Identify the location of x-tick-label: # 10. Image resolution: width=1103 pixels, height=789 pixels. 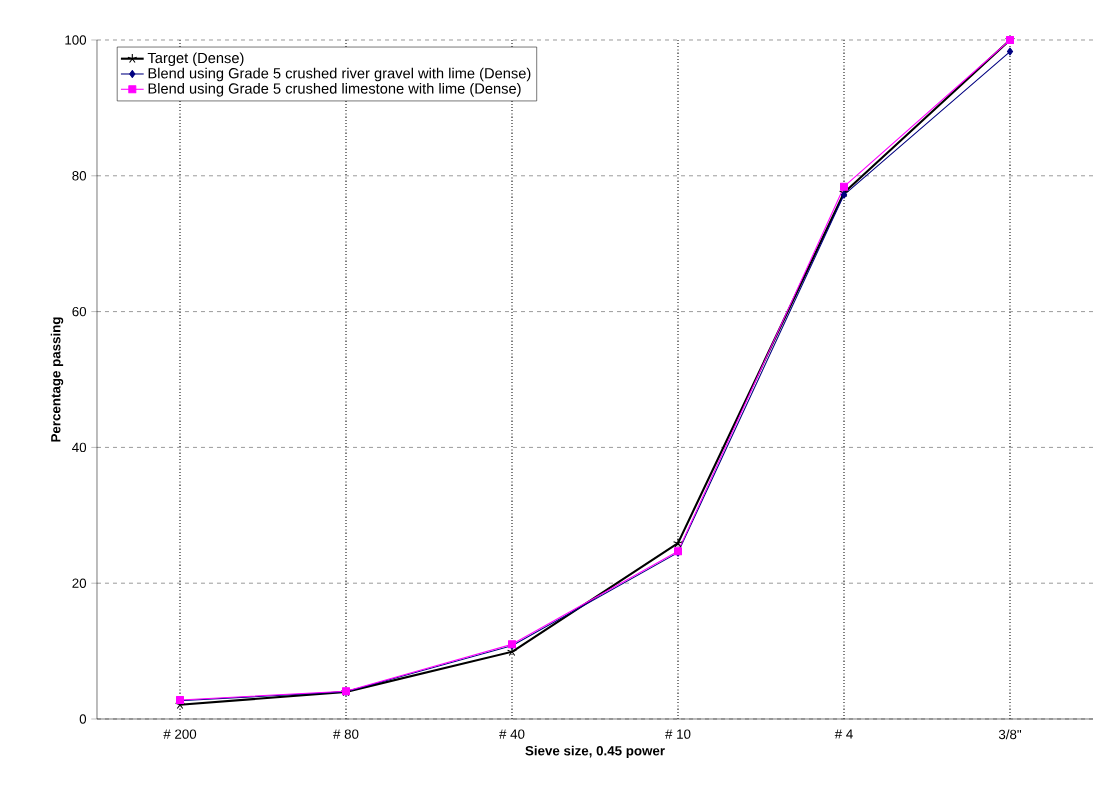
(678, 734).